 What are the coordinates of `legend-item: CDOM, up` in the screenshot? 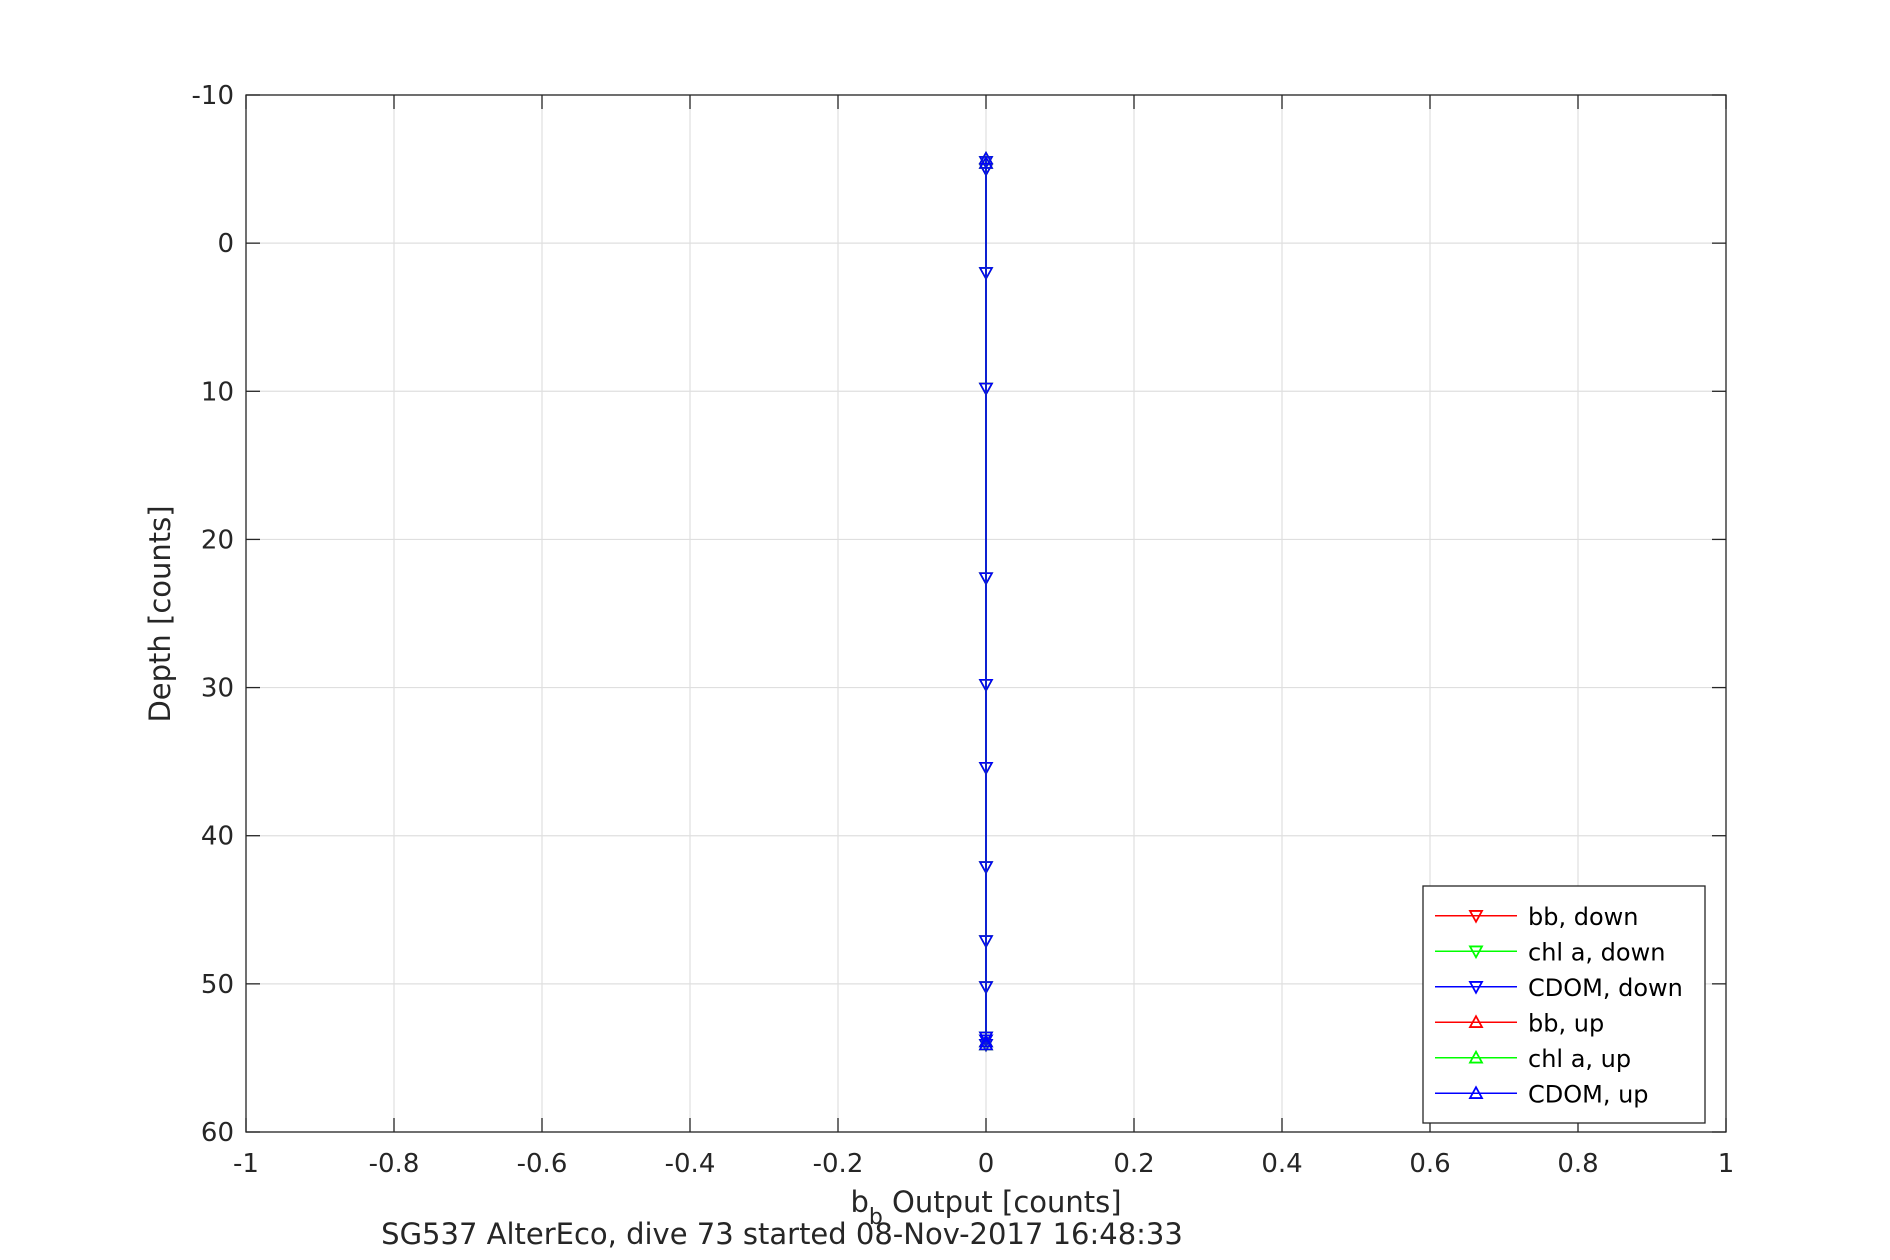 It's located at (1542, 1094).